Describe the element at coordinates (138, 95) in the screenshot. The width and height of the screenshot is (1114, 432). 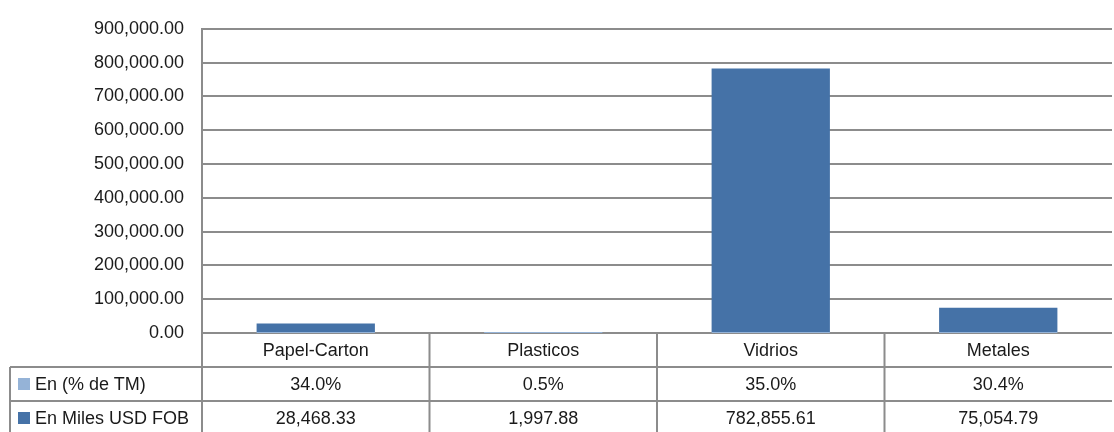
I see `y-tick-label: 700,000.00` at that location.